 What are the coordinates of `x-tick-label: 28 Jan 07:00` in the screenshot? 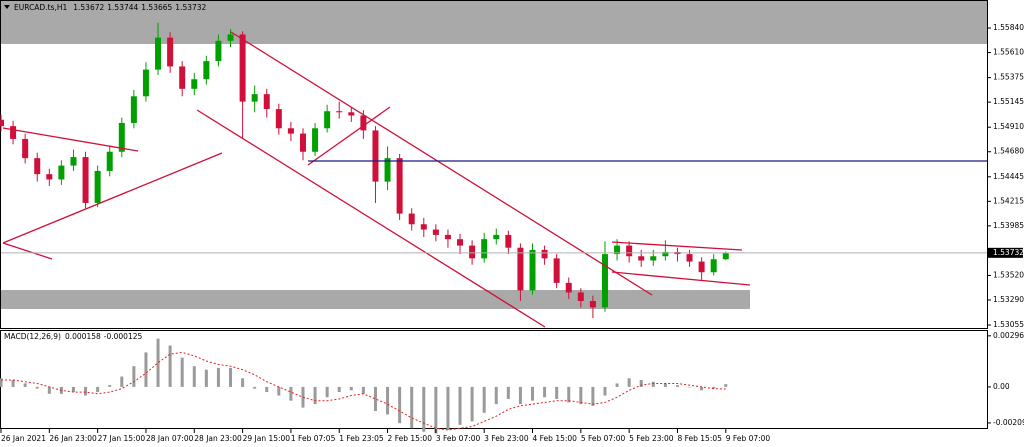 It's located at (170, 438).